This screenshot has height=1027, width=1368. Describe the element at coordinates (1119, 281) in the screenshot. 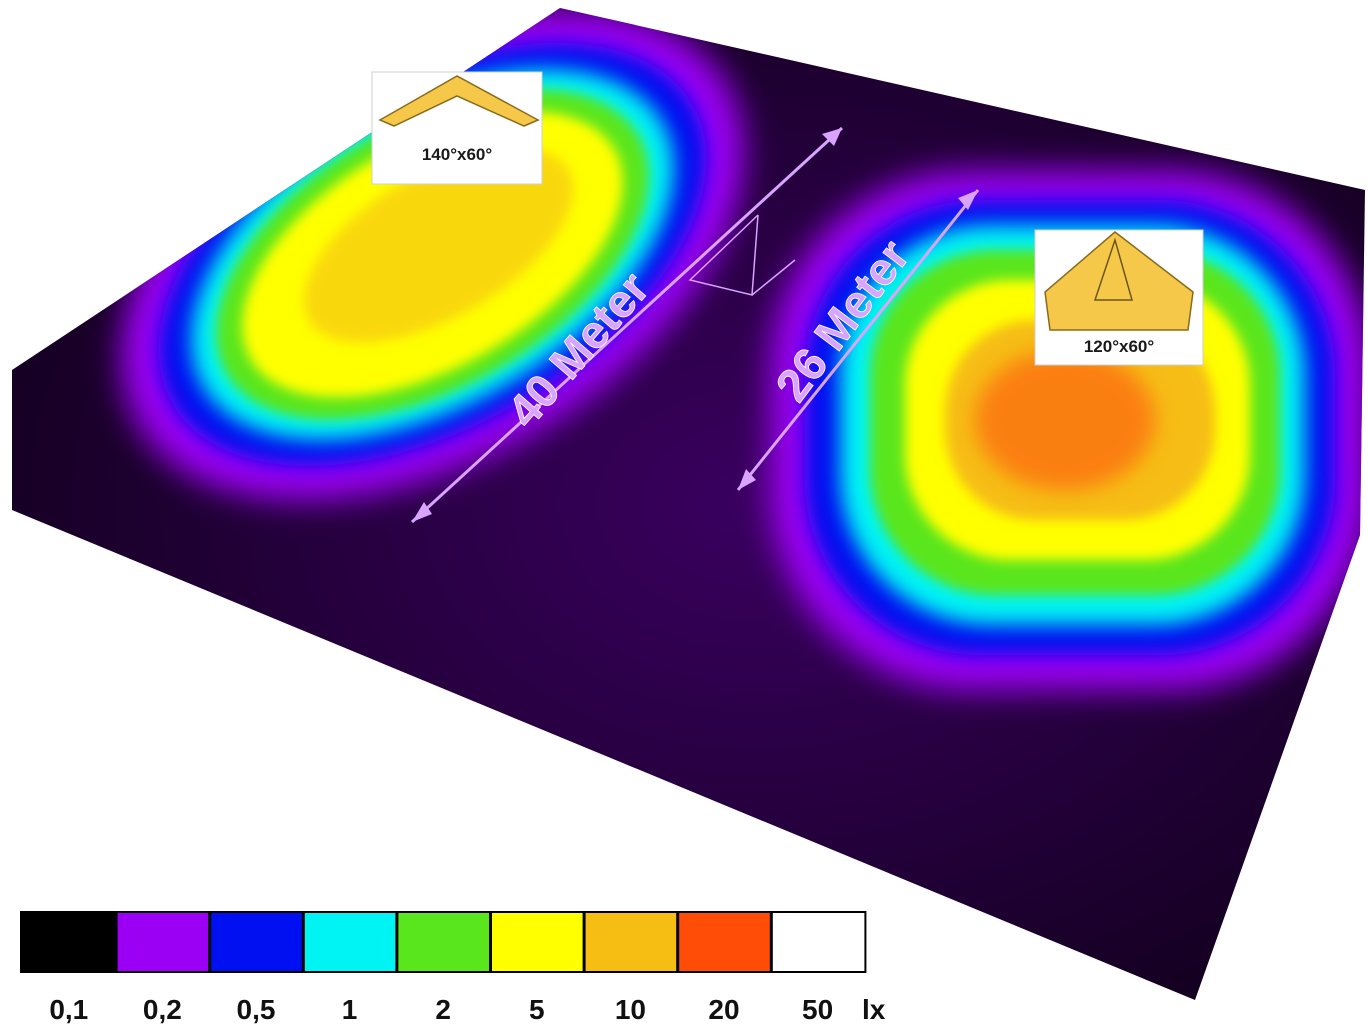

I see `cone-lamp-icon` at that location.